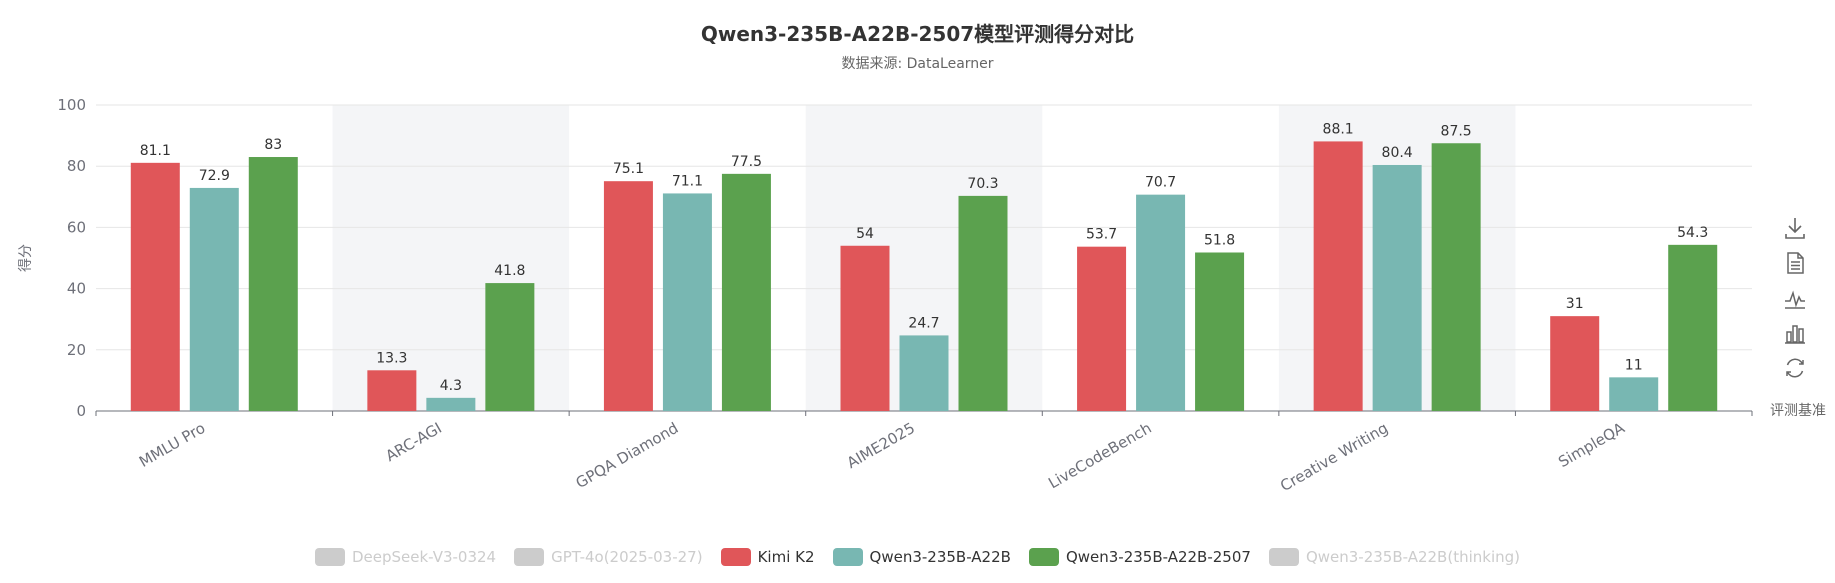 The height and width of the screenshot is (583, 1835). Describe the element at coordinates (71, 105) in the screenshot. I see `y-tick-label: 100` at that location.